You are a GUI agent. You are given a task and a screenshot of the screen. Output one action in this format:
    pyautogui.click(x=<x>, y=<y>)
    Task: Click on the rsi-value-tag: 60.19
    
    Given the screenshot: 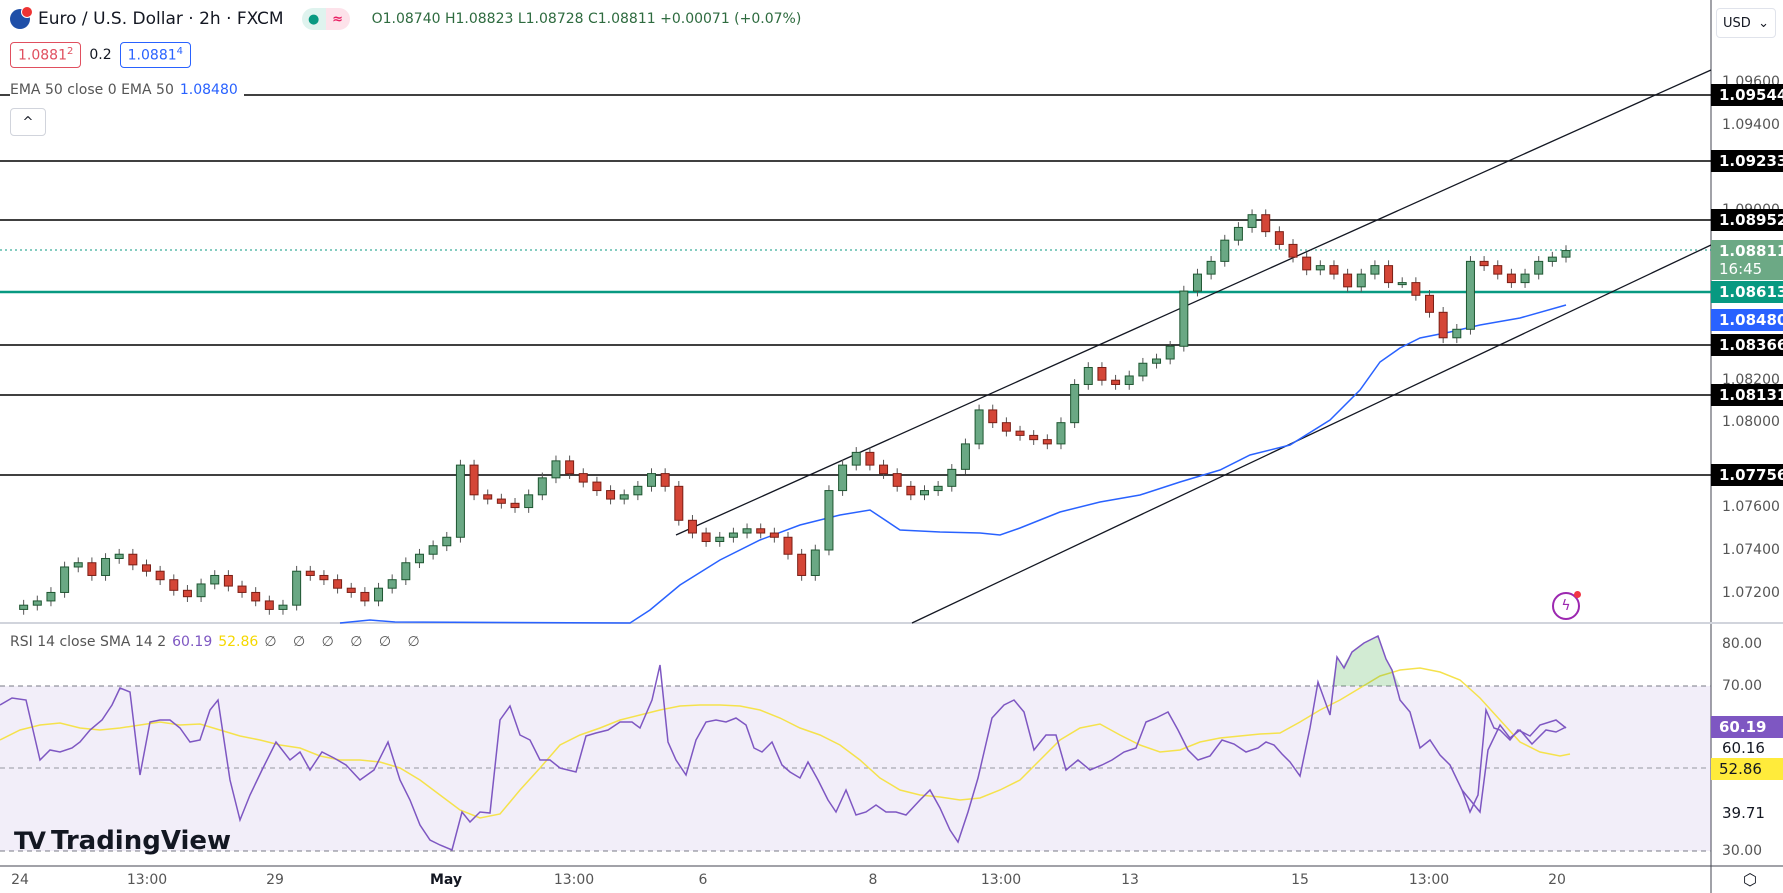 What is the action you would take?
    pyautogui.click(x=1747, y=727)
    